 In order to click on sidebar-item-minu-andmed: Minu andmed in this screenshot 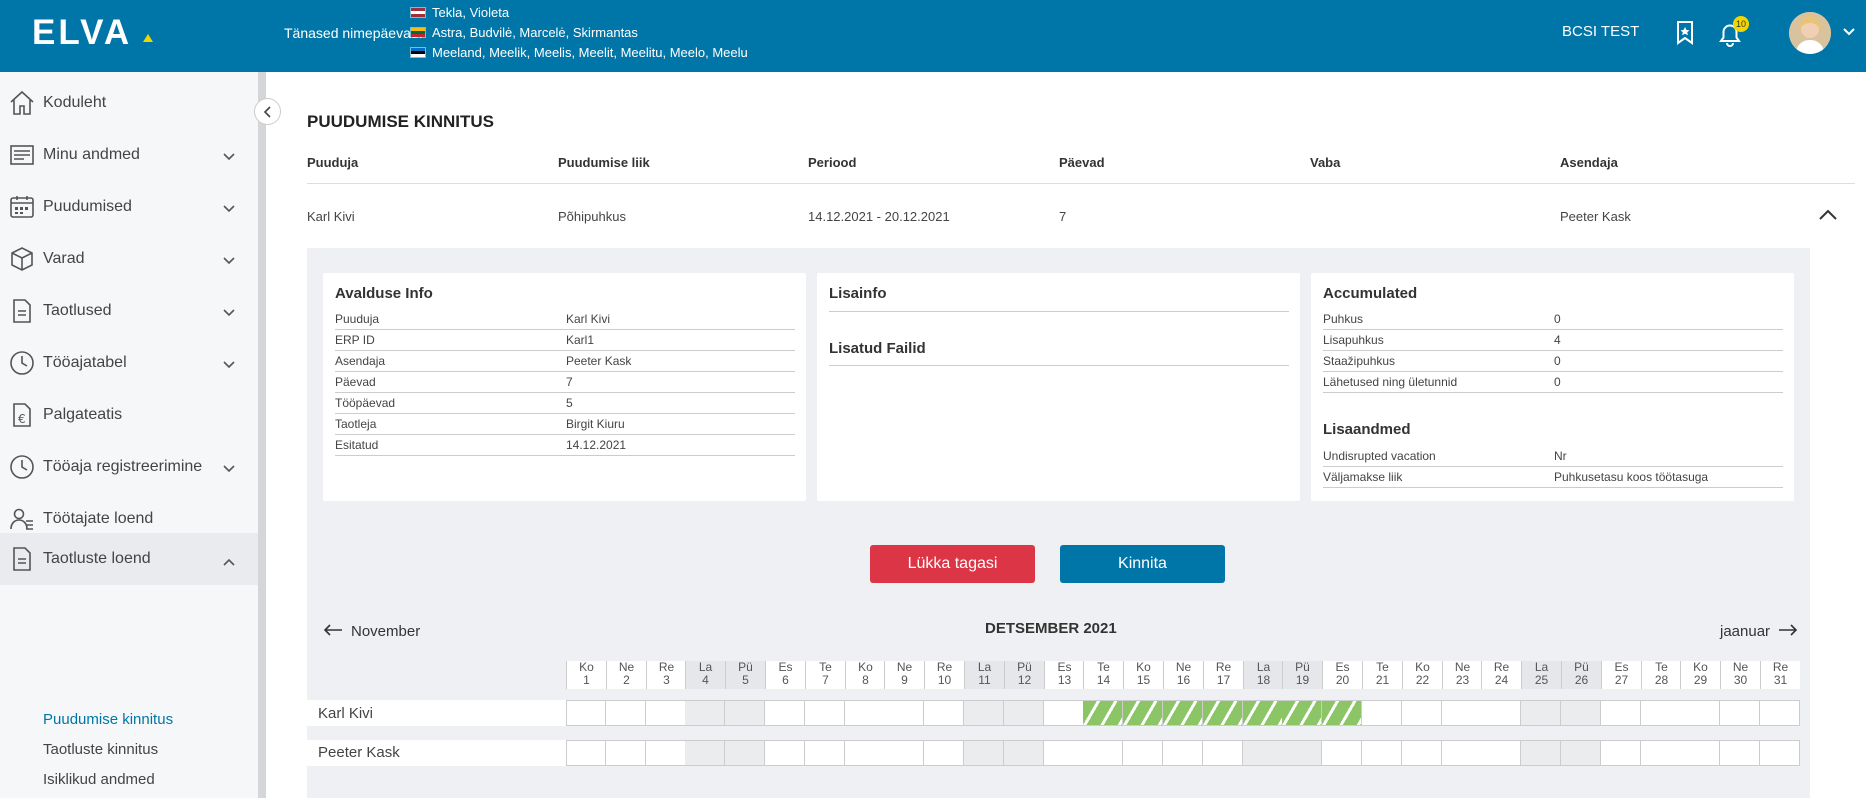, I will do `click(129, 155)`.